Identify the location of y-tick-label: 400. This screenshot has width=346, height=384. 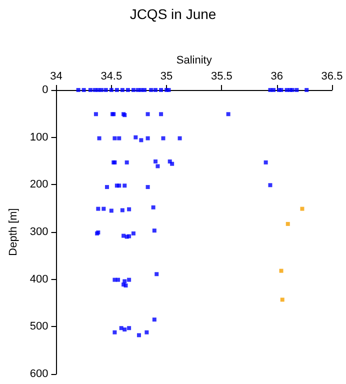
(39, 279).